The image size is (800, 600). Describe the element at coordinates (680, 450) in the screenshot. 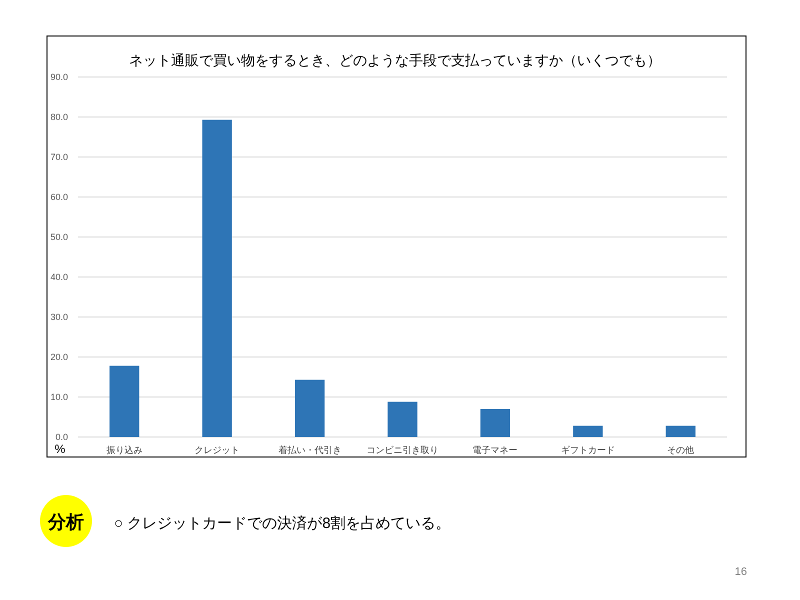

I see `x-tick-label: その他` at that location.